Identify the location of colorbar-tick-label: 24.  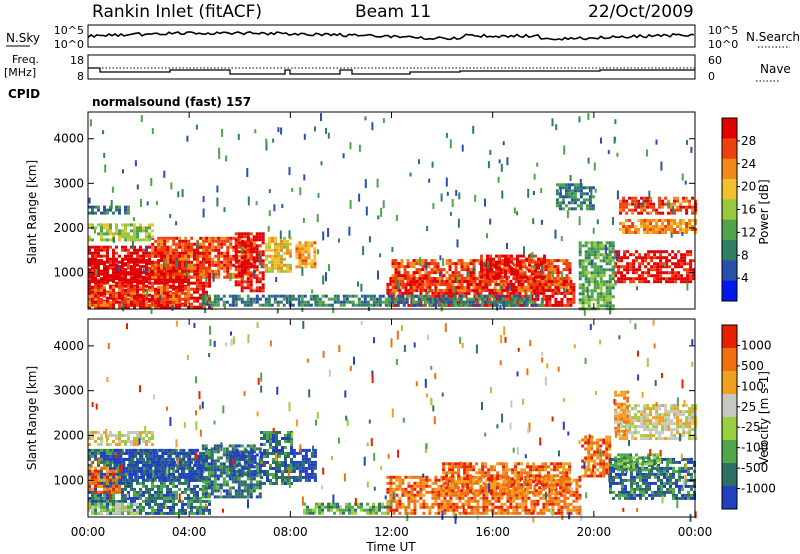
(748, 164).